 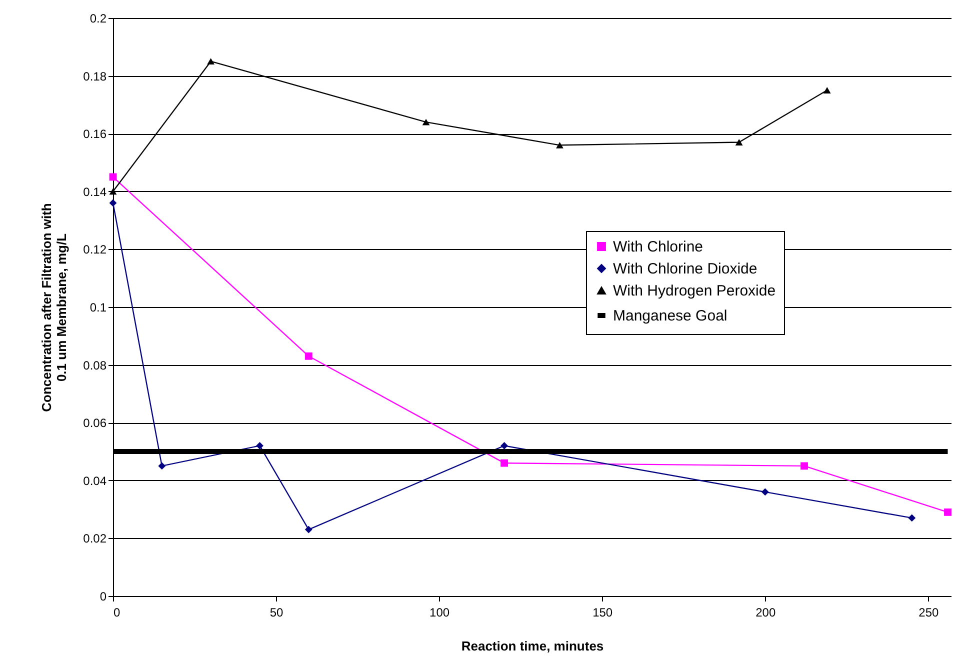 What do you see at coordinates (440, 613) in the screenshot?
I see `x-tick-label: 100` at bounding box center [440, 613].